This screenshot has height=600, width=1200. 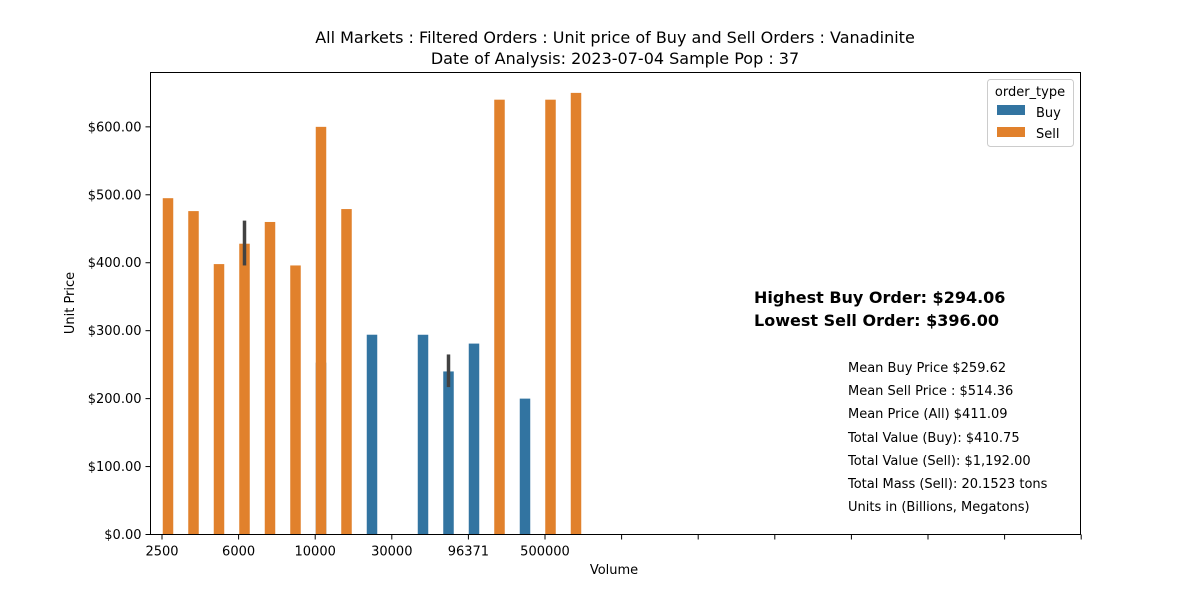 What do you see at coordinates (238, 552) in the screenshot?
I see `x-tick-label-1: 6000` at bounding box center [238, 552].